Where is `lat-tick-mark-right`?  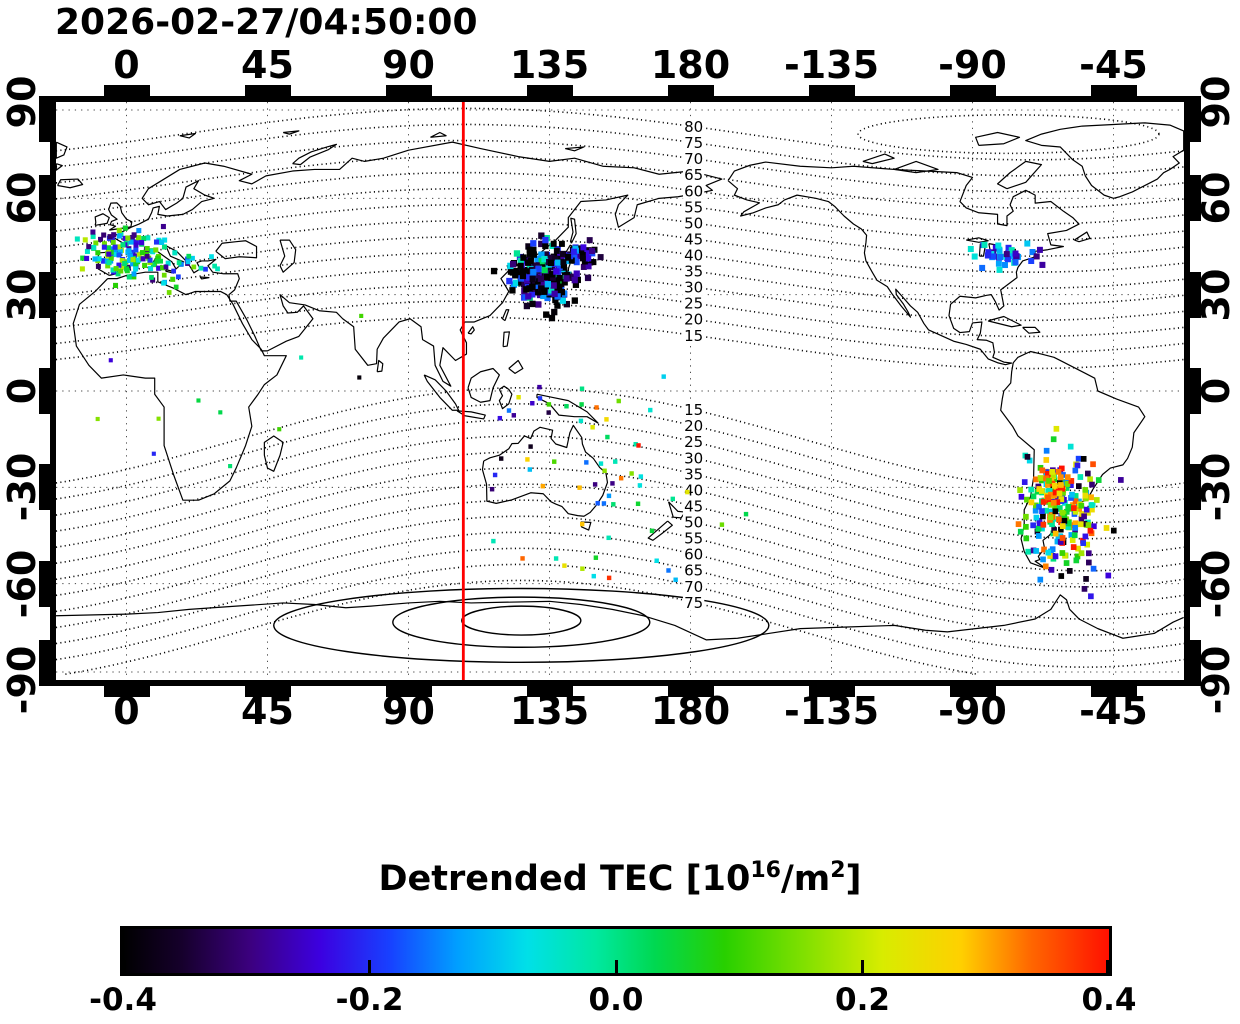
lat-tick-mark-right is located at coordinates (1195, 198).